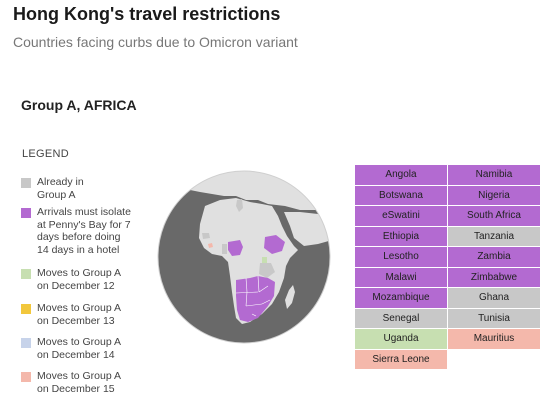  Describe the element at coordinates (401, 175) in the screenshot. I see `country-cell: Angola` at that location.